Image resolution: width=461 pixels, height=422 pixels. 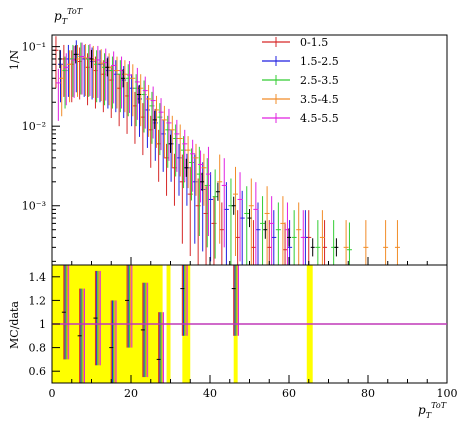 I want to click on ratio-y-tick-label: 1, so click(x=42, y=324).